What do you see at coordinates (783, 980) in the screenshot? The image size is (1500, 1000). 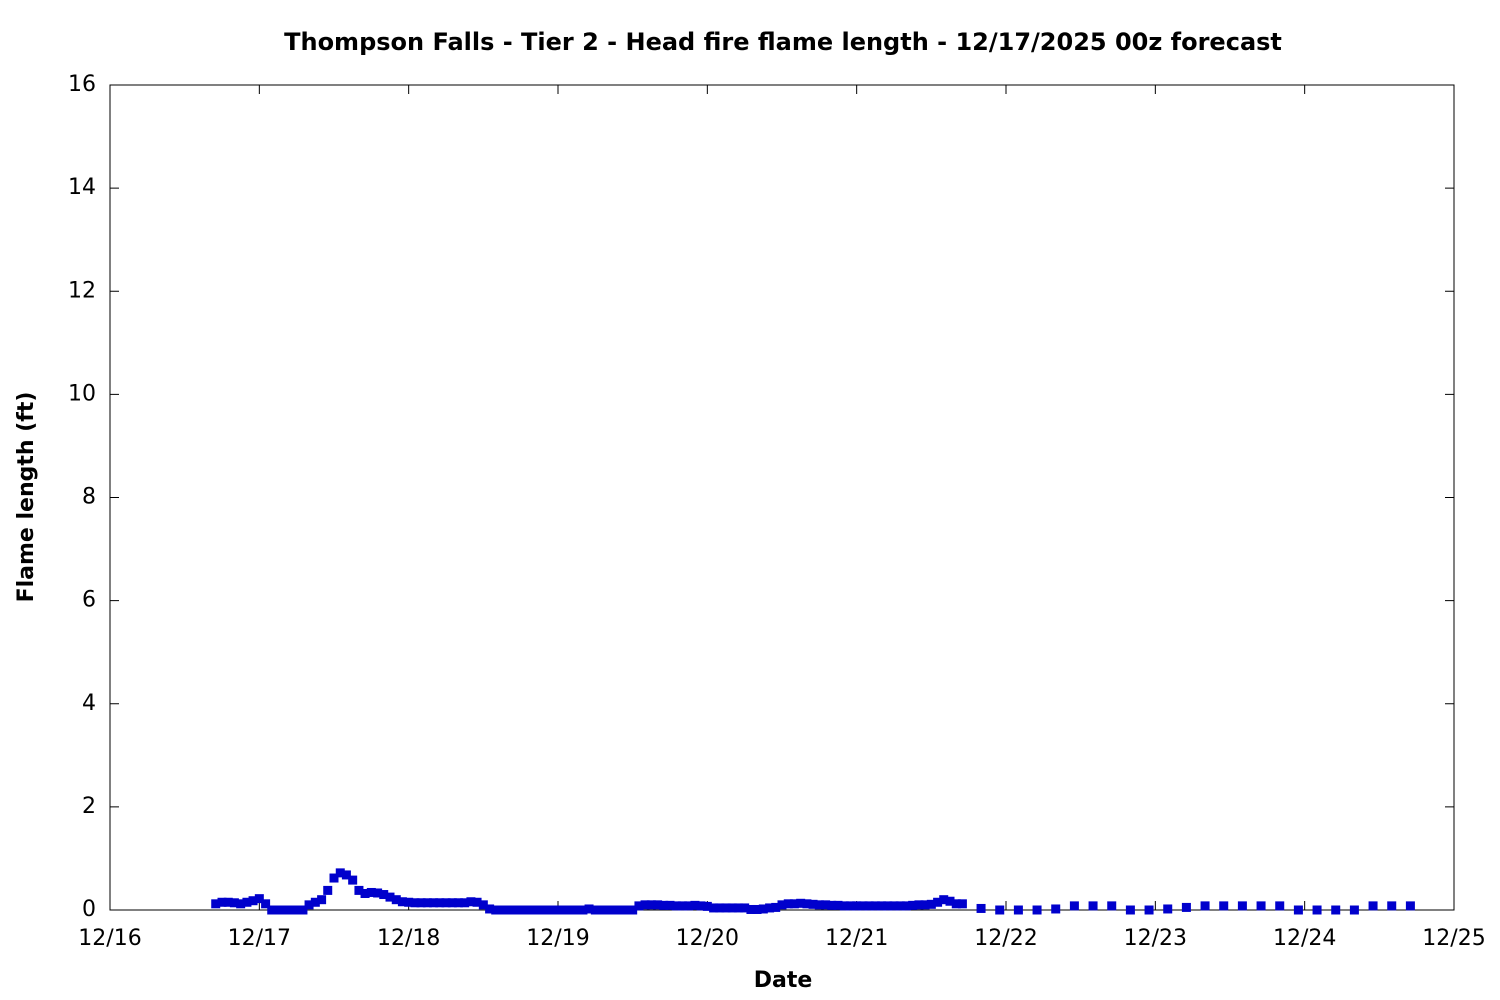 I see `x-axis-label: Date` at bounding box center [783, 980].